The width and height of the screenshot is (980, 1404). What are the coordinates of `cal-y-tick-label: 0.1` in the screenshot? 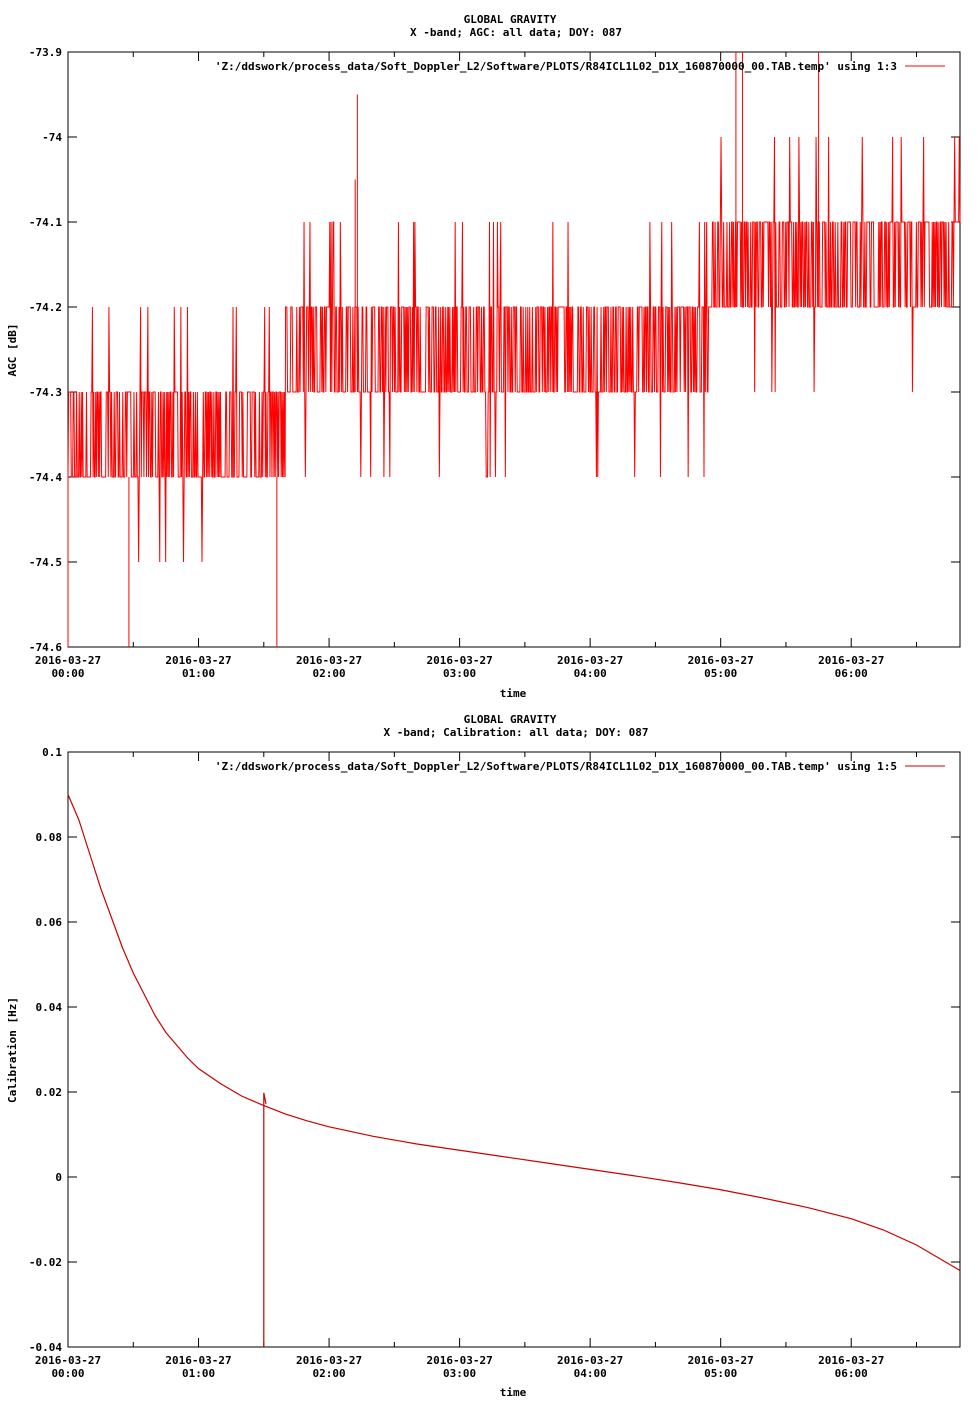 It's located at (52, 752).